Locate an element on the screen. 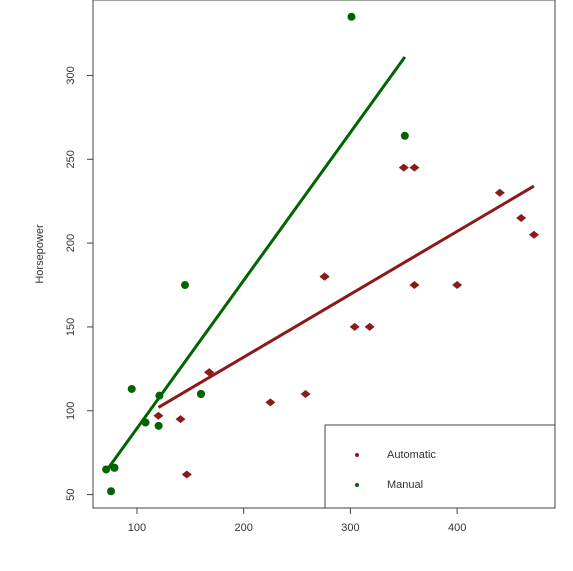 The image size is (573, 571). y-tick-label: 50 is located at coordinates (71, 494).